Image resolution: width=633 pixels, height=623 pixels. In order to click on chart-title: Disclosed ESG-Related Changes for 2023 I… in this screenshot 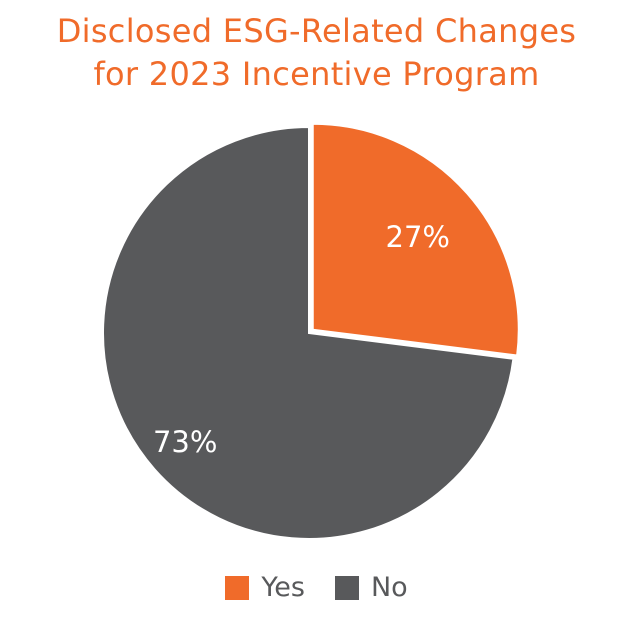, I will do `click(316, 53)`.